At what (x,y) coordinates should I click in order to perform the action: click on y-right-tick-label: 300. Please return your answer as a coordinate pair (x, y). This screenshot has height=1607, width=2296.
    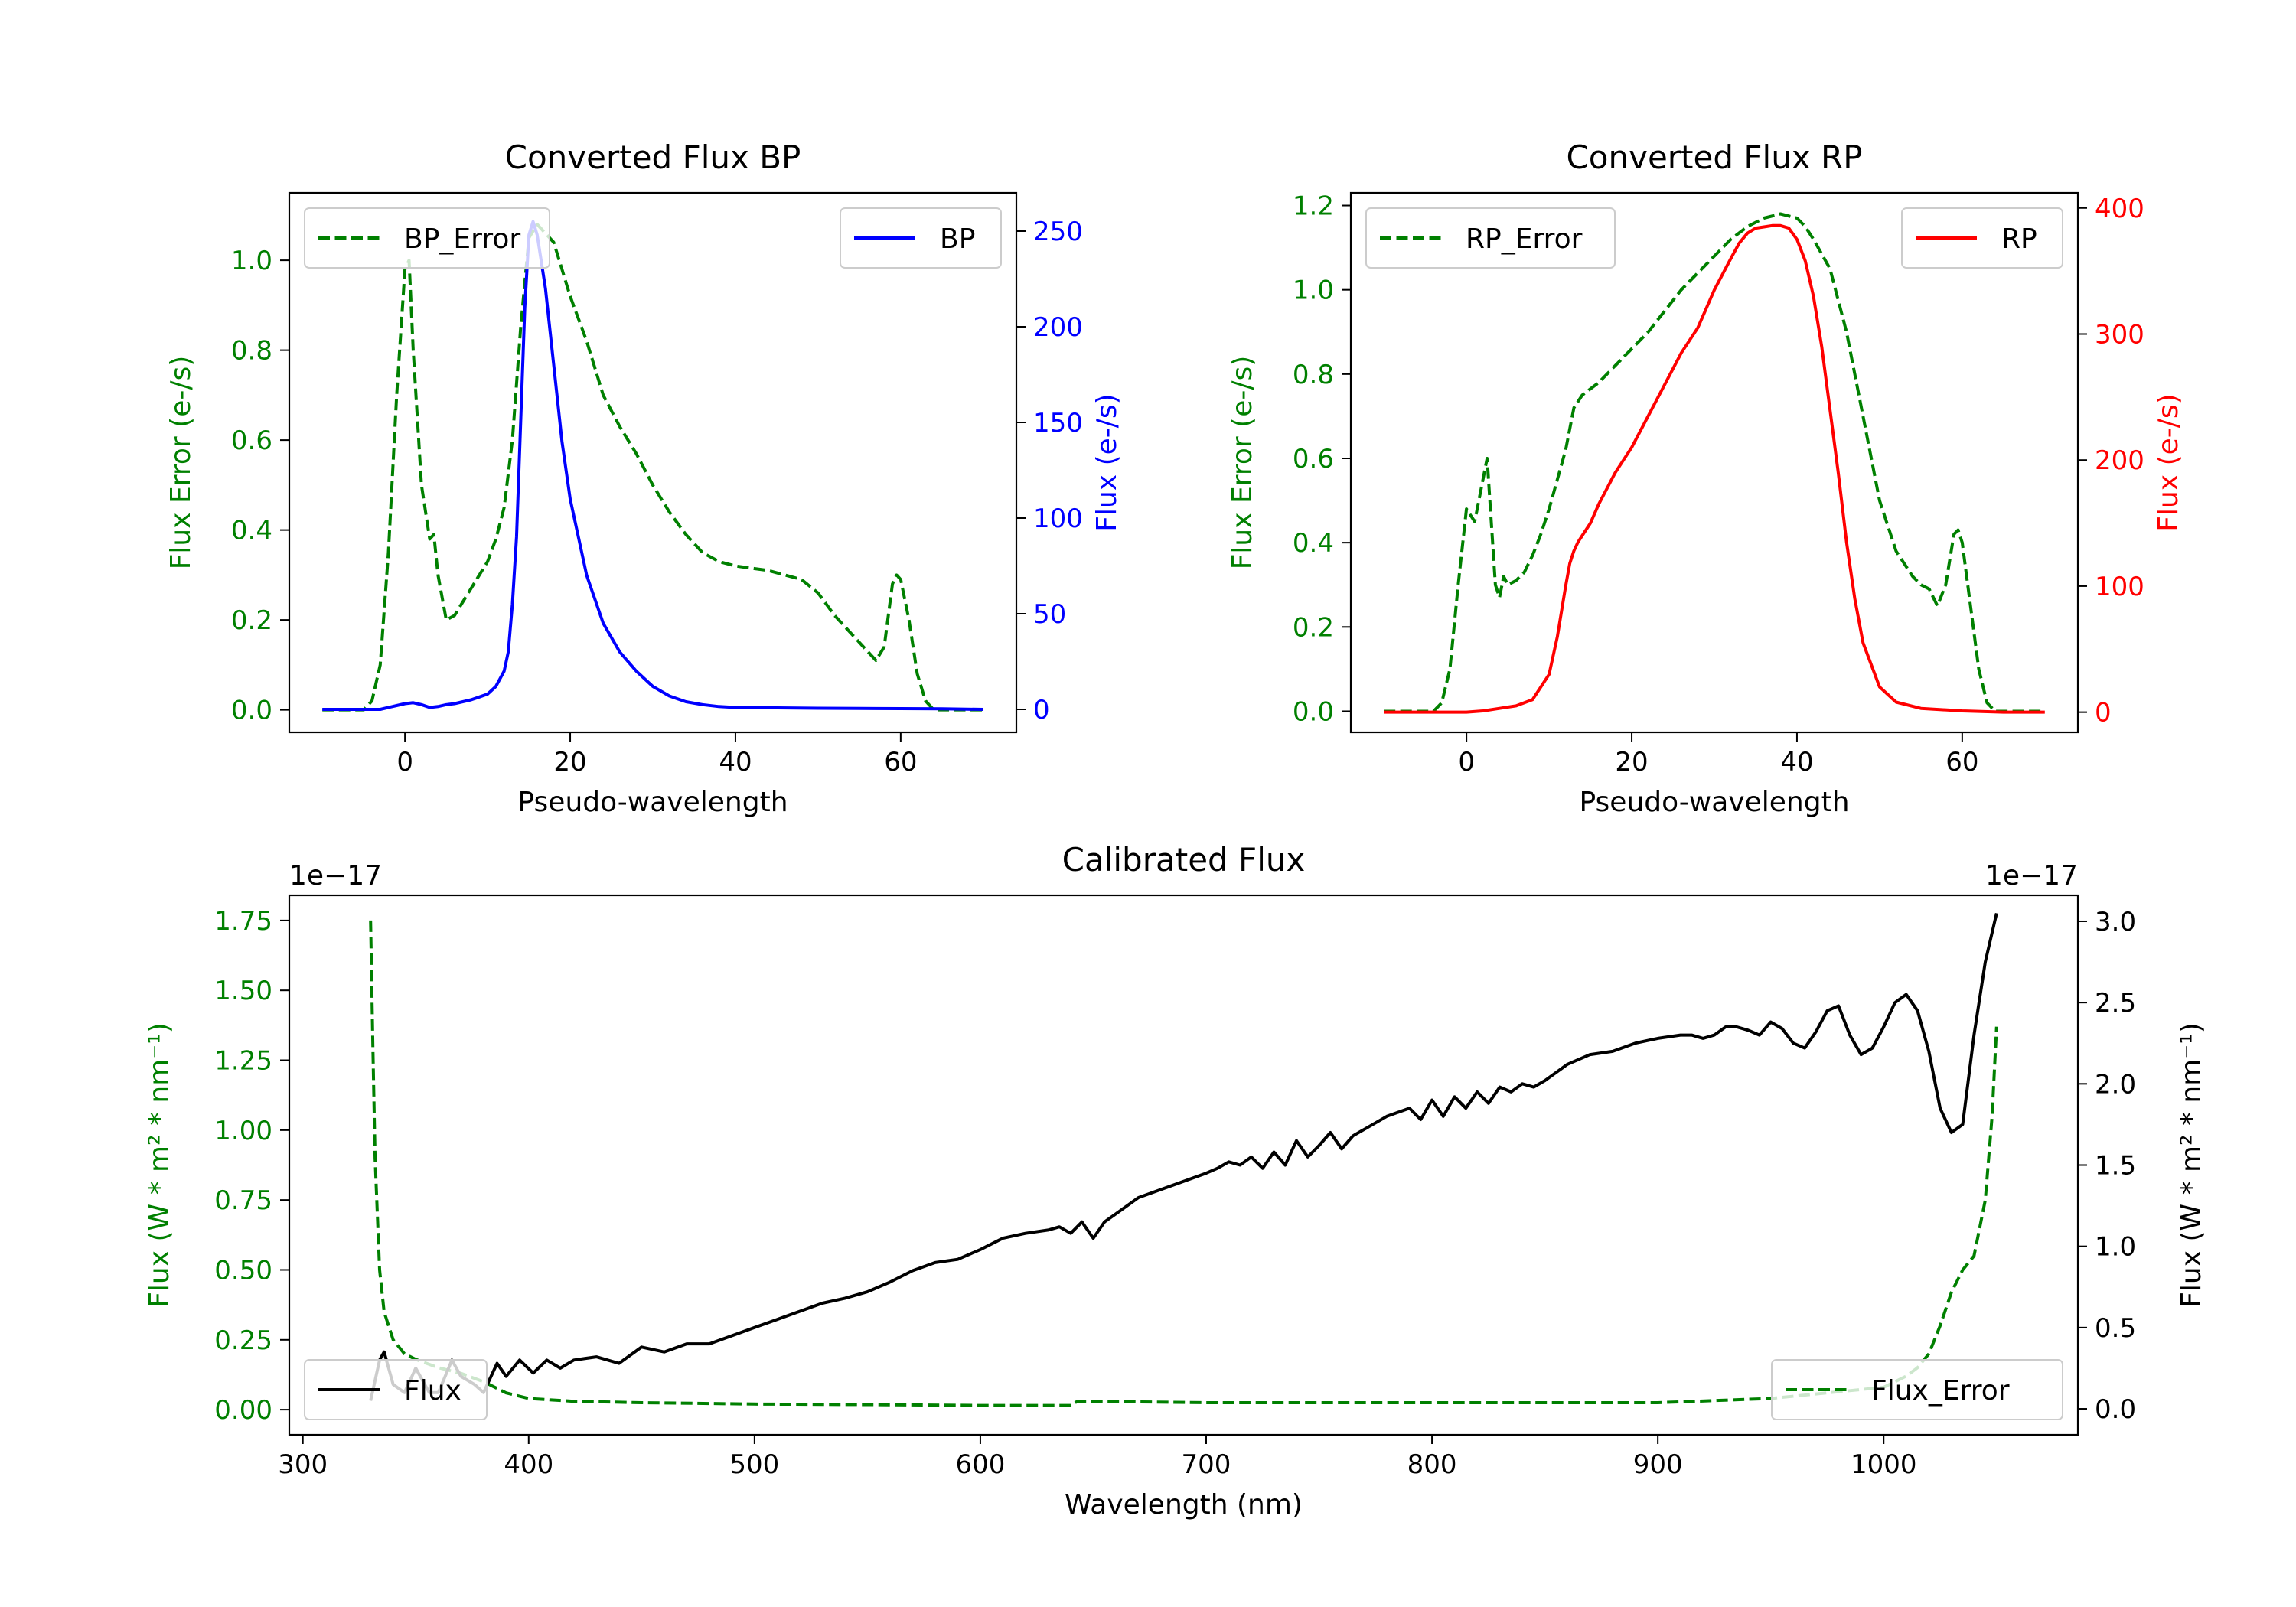
    Looking at the image, I should click on (2119, 334).